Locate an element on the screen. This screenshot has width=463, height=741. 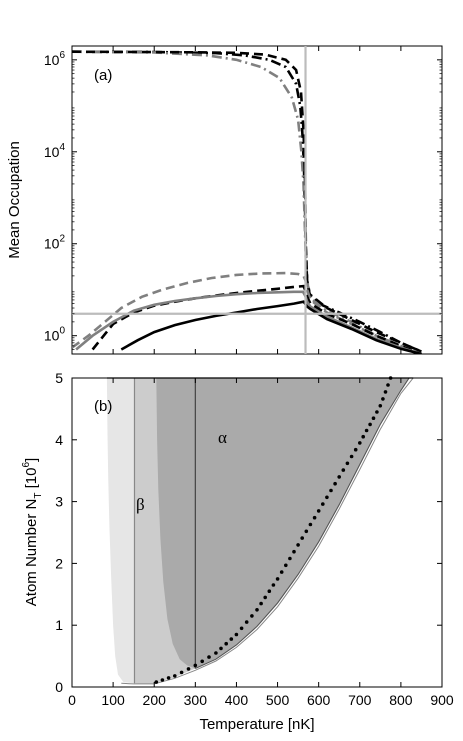
panel-b-x-axis-label: Temperature [nK] is located at coordinates (256, 724).